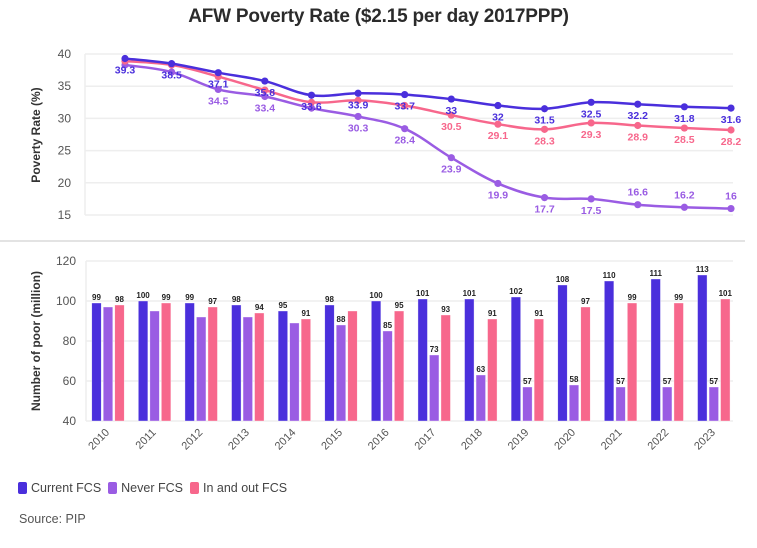 This screenshot has width=757, height=548. I want to click on data-label-inout: 30.5, so click(451, 127).